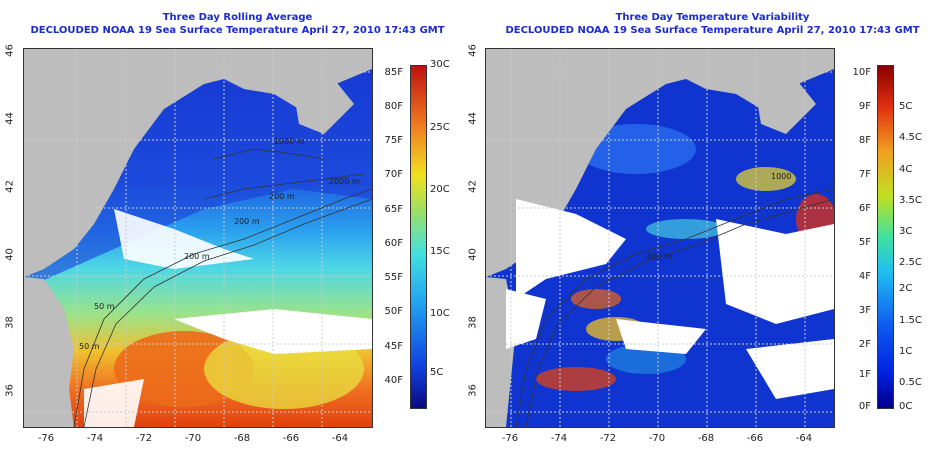  What do you see at coordinates (864, 276) in the screenshot?
I see `colorbar-f-label: 4F` at bounding box center [864, 276].